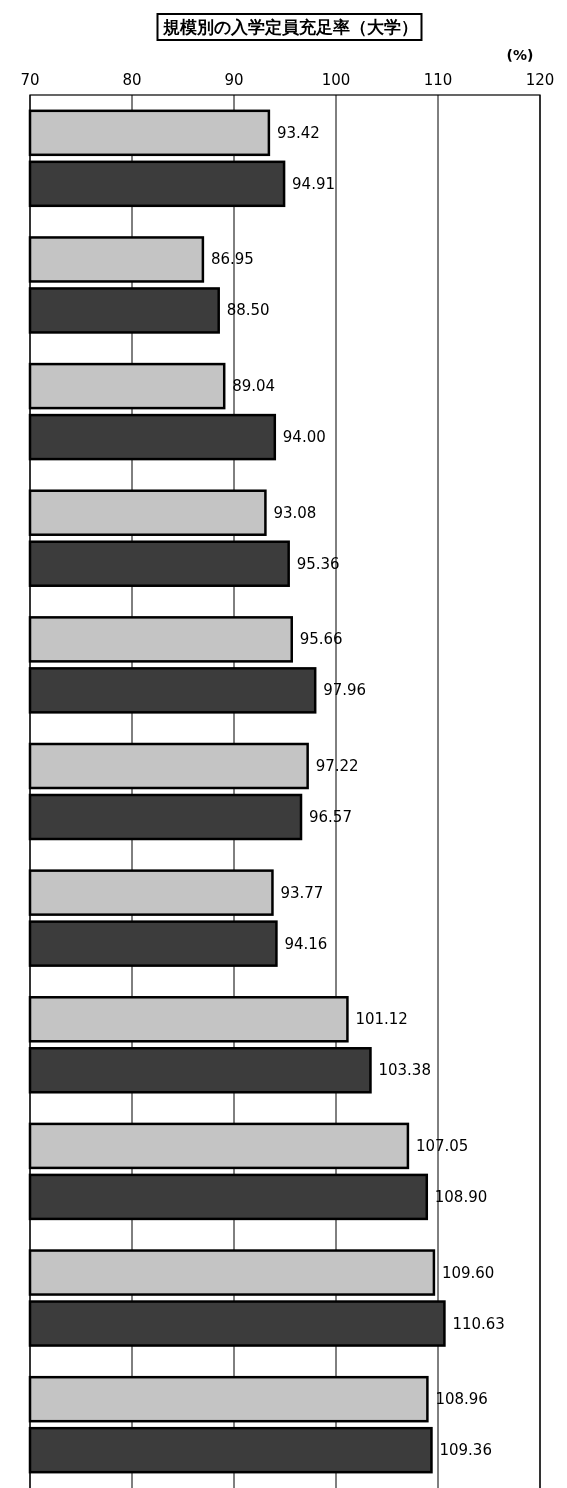 This screenshot has width=567, height=1488. I want to click on data-label: 94.91, so click(314, 183).